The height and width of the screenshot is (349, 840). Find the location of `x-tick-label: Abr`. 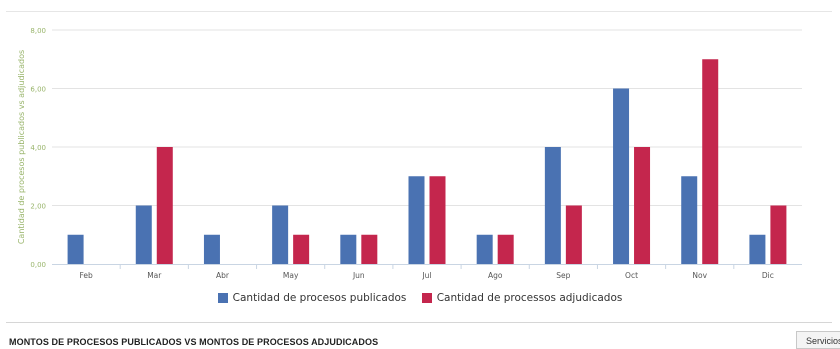

x-tick-label: Abr is located at coordinates (223, 275).